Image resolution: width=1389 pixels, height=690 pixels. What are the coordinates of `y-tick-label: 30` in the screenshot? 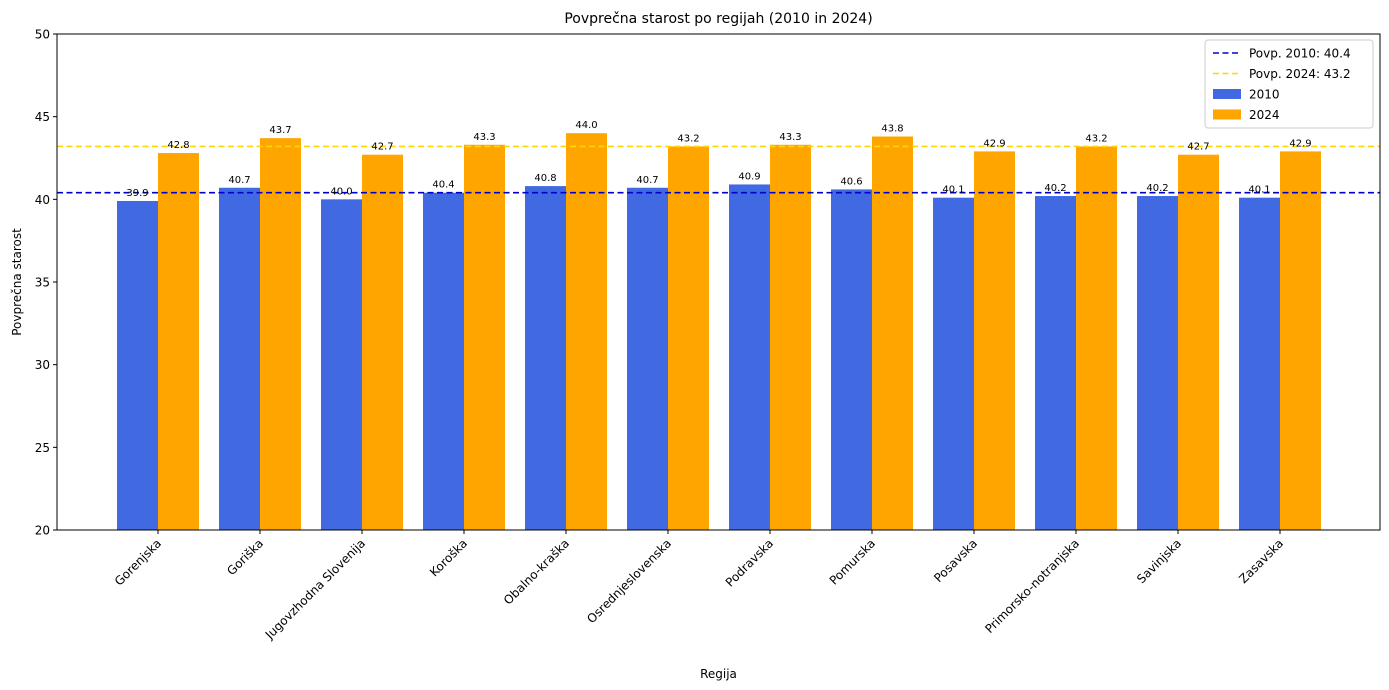 It's located at (42, 365).